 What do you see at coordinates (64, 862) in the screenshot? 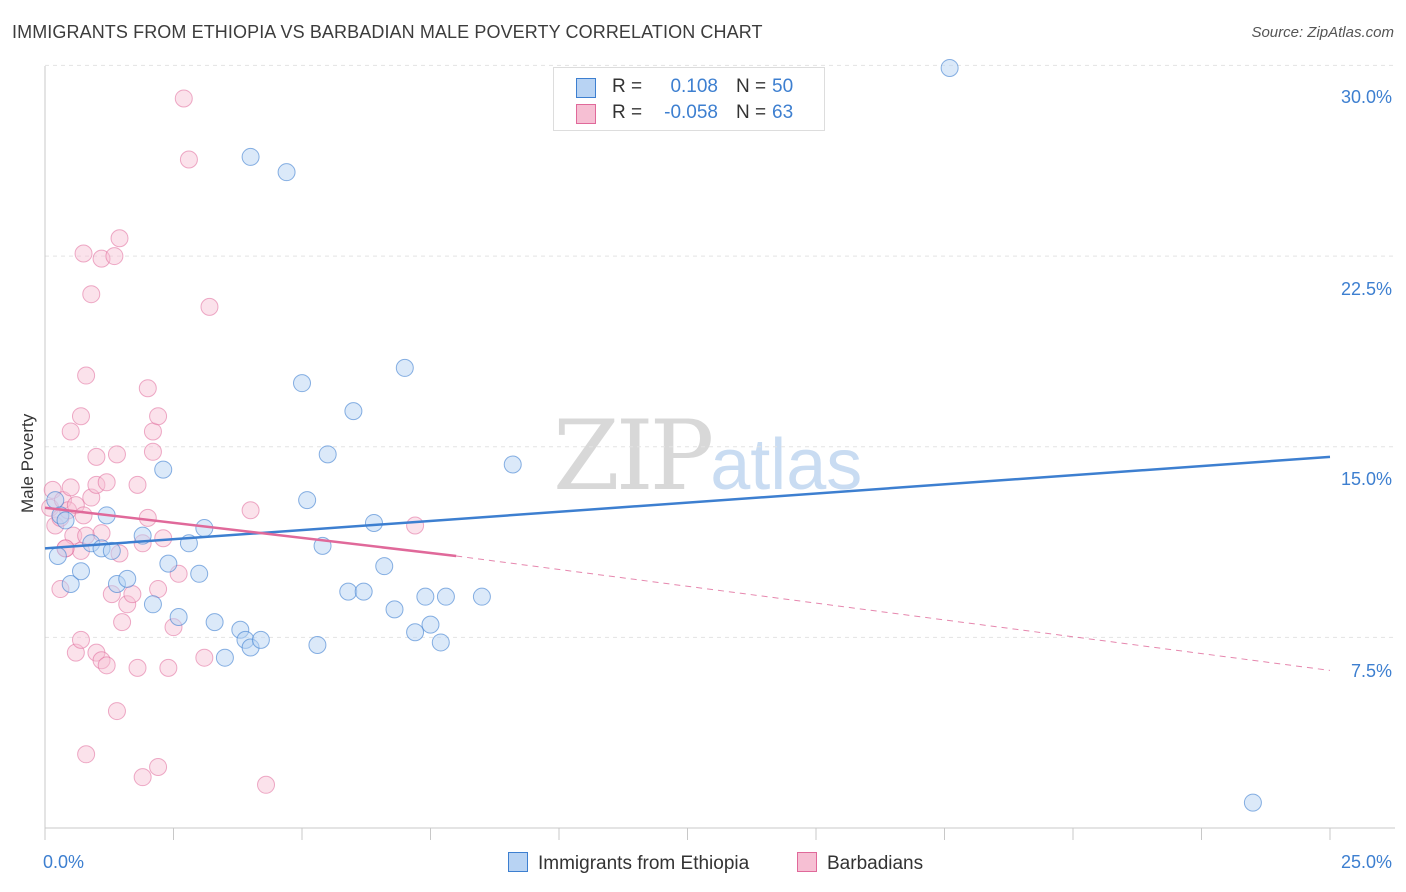
I see `x-tick-min: 0.0%` at bounding box center [64, 862].